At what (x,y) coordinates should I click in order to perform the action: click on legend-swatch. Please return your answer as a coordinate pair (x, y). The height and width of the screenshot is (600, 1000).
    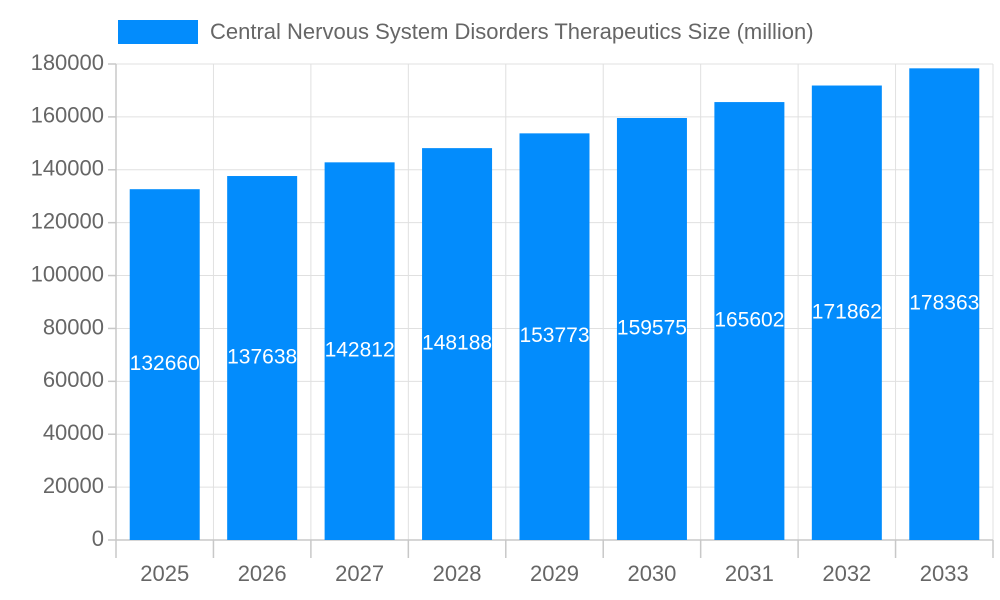
    Looking at the image, I should click on (158, 32).